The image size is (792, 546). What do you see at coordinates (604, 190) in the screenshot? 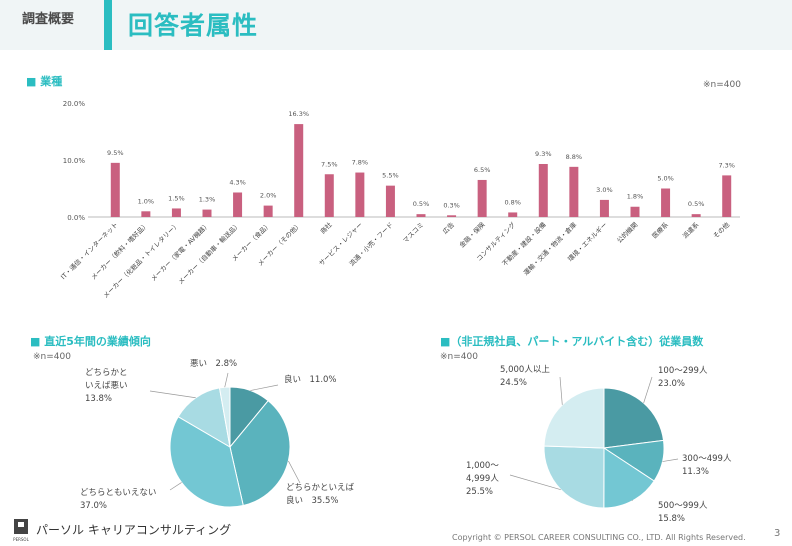
I see `data-label: 3.0%` at bounding box center [604, 190].